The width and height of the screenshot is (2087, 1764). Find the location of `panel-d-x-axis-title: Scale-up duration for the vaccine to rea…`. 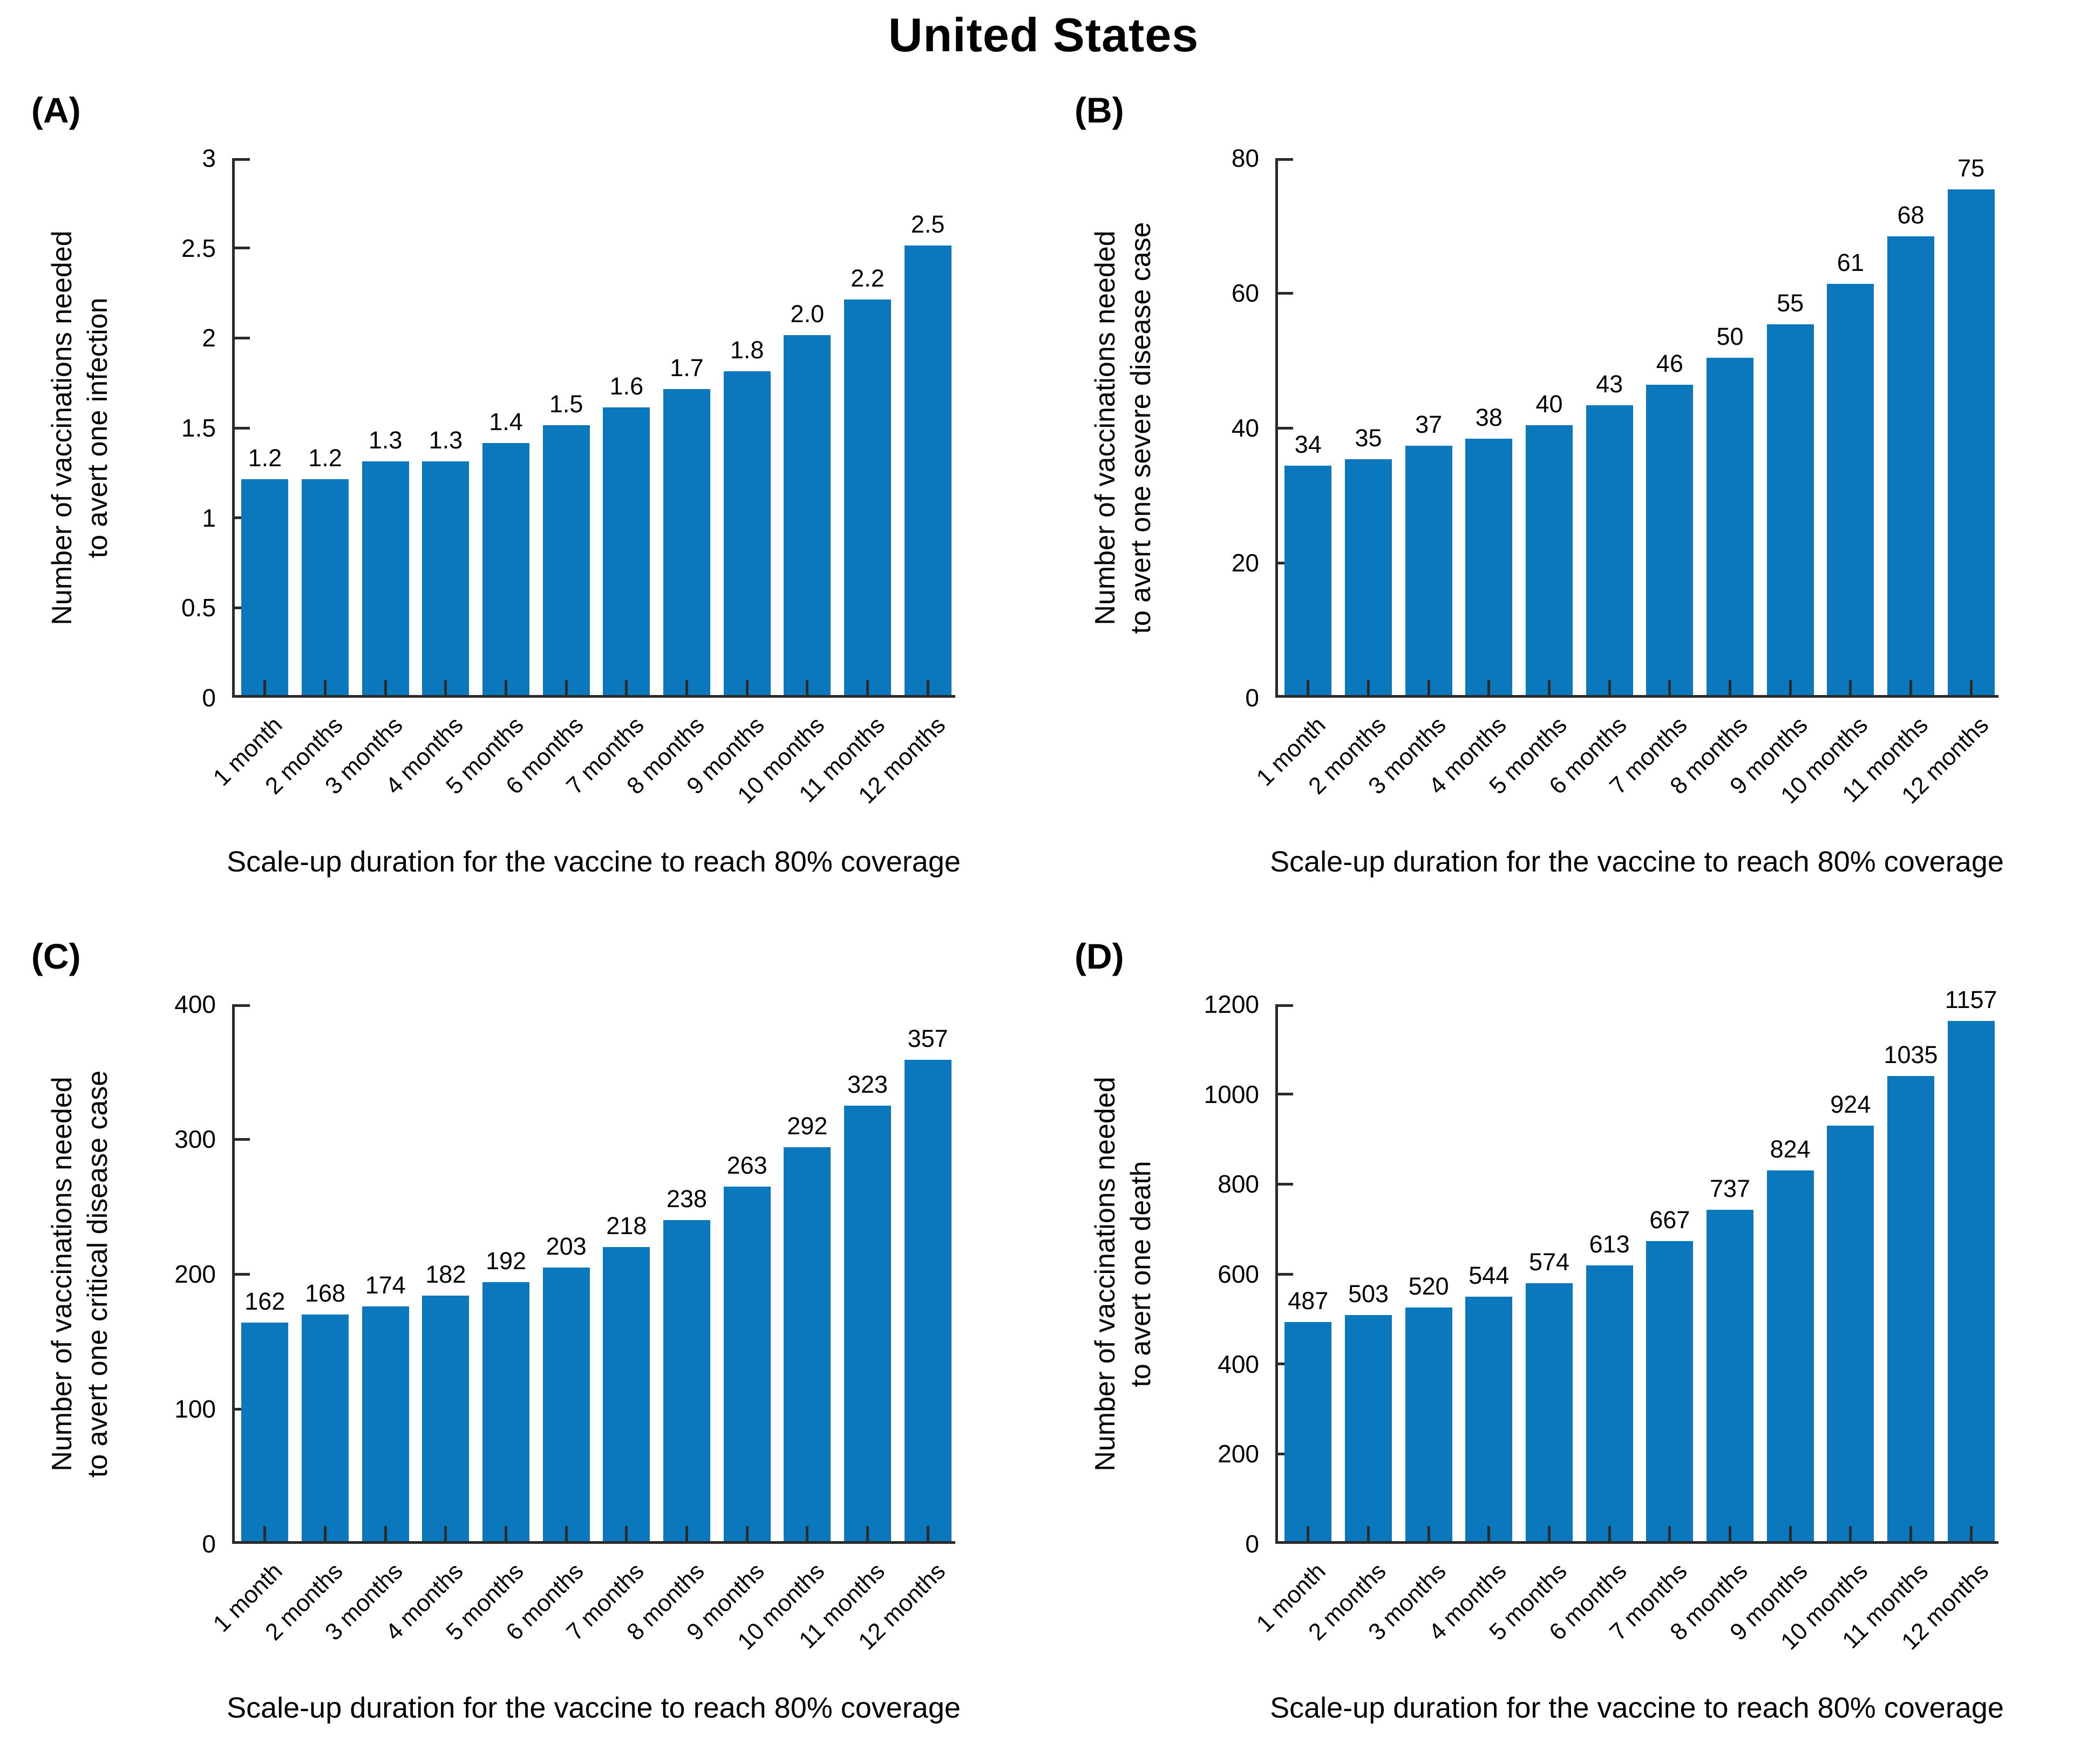

panel-d-x-axis-title: Scale-up duration for the vaccine to rea… is located at coordinates (1637, 1708).